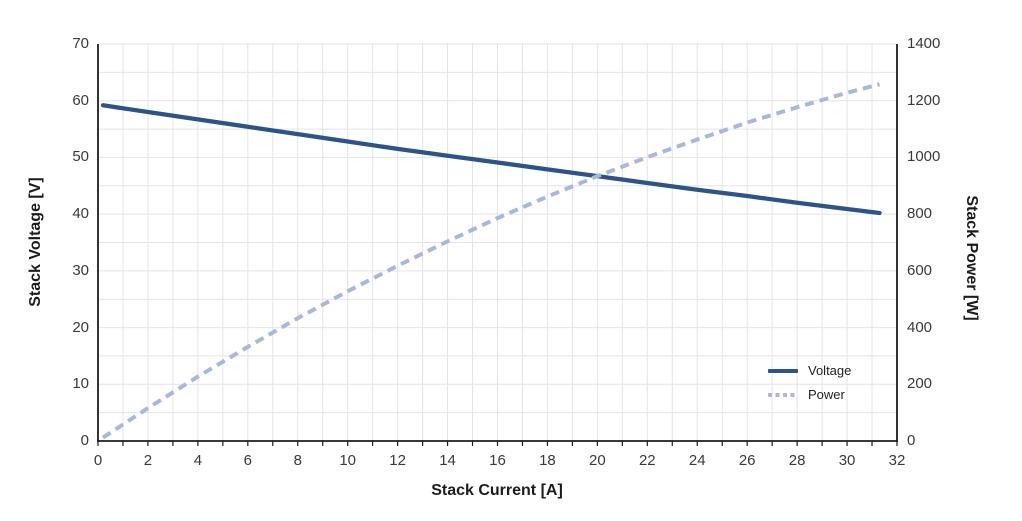 This screenshot has width=1022, height=521. What do you see at coordinates (920, 270) in the screenshot?
I see `y-right-tick-label: 600` at bounding box center [920, 270].